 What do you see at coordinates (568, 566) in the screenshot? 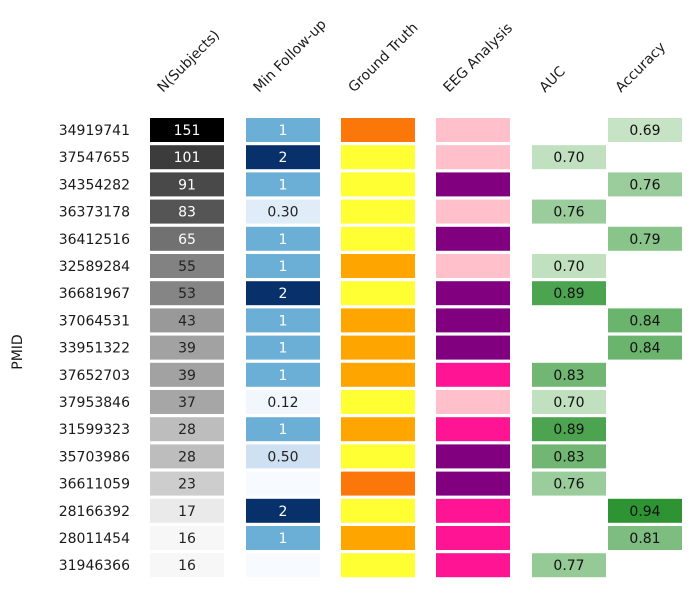
I see `cell-auc-label: 0.77` at bounding box center [568, 566].